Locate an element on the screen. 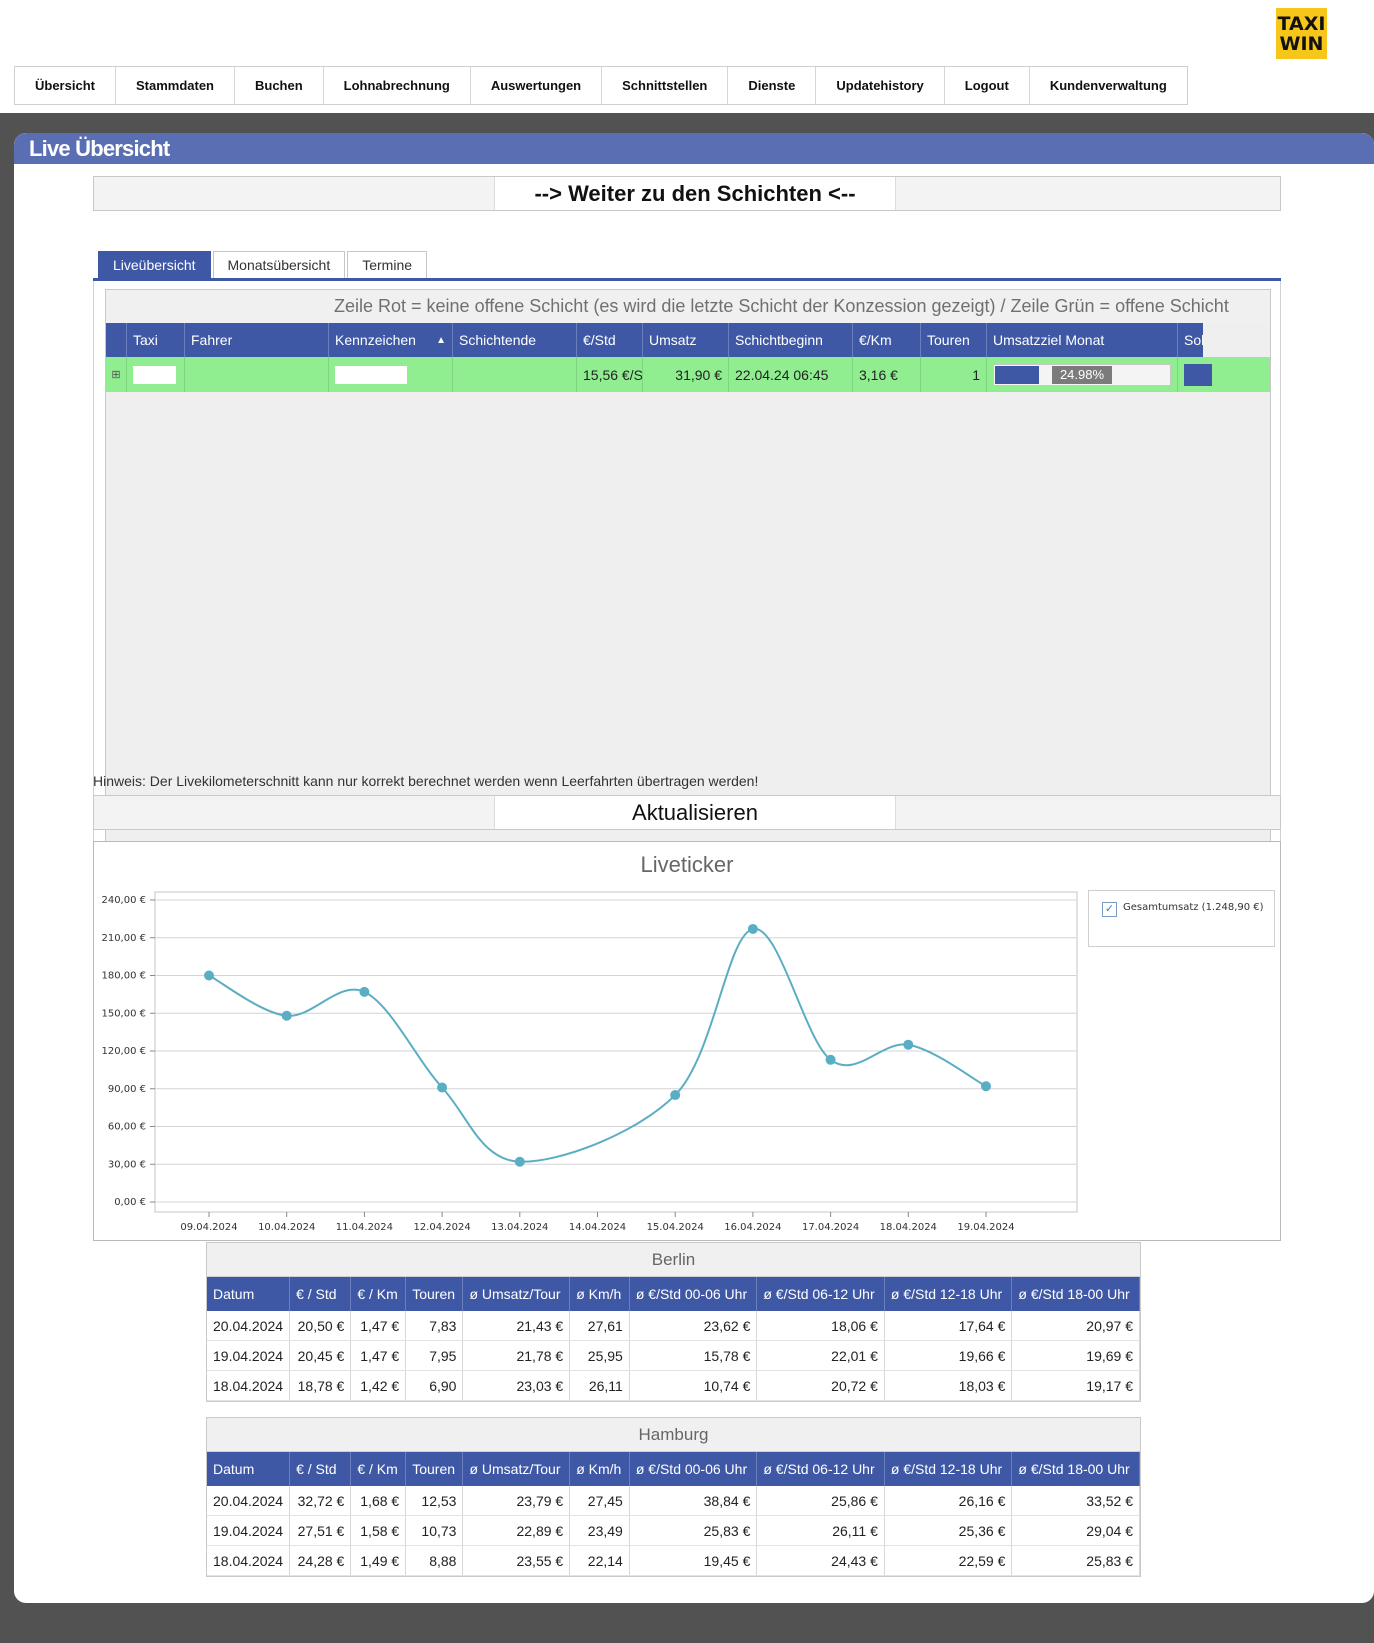 The image size is (1374, 1643). nav-logout: Logout is located at coordinates (987, 85).